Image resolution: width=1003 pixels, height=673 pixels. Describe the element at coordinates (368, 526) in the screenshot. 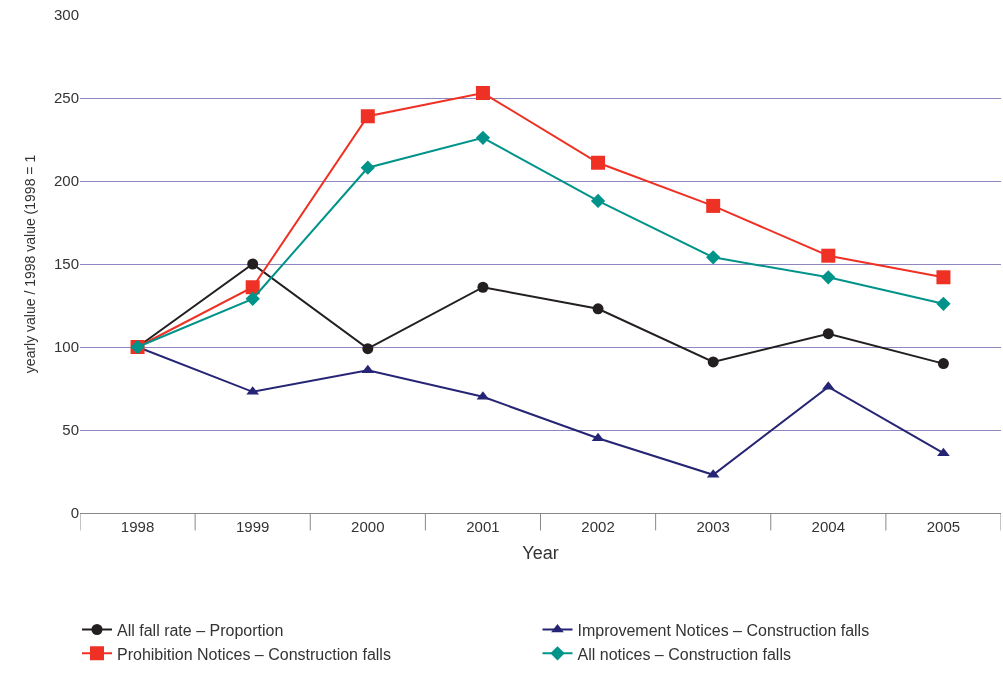

I see `x-tick-label: 2000` at that location.